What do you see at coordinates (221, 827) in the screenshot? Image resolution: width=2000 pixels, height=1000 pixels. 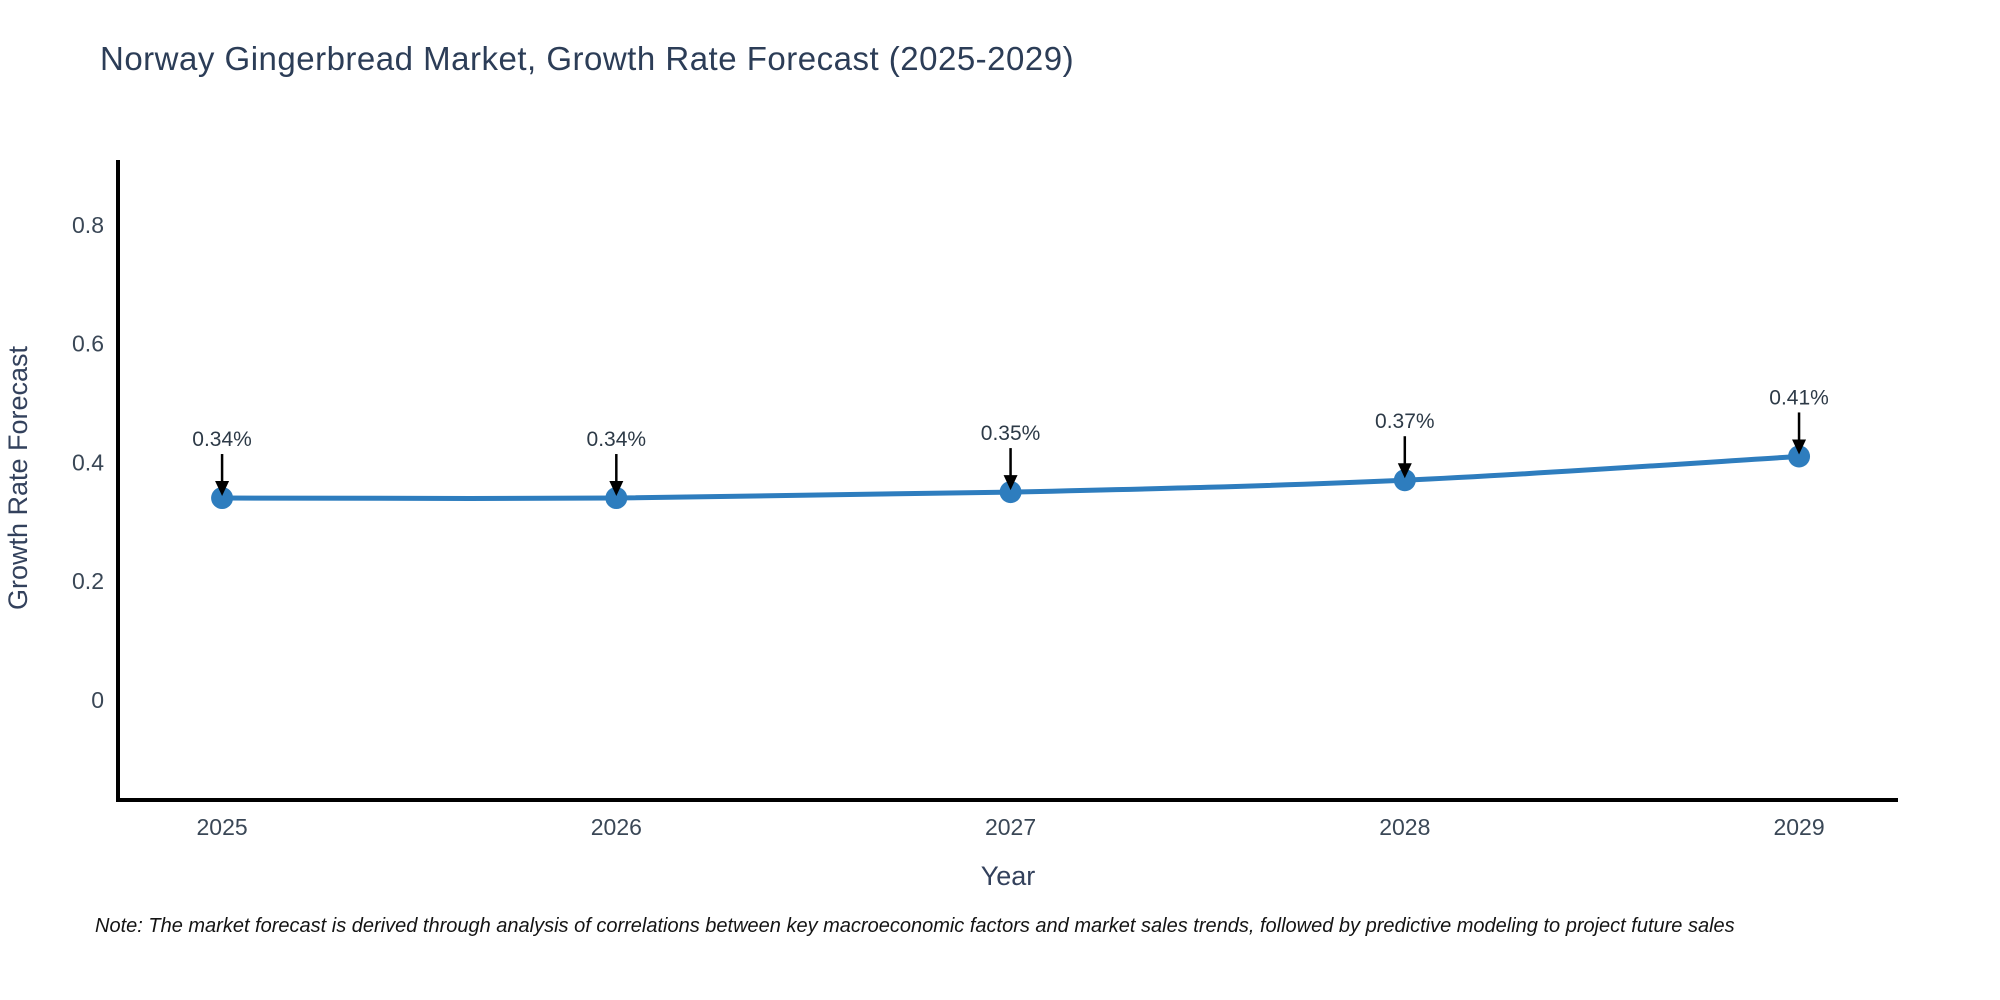 I see `x-tick-label: 2025` at bounding box center [221, 827].